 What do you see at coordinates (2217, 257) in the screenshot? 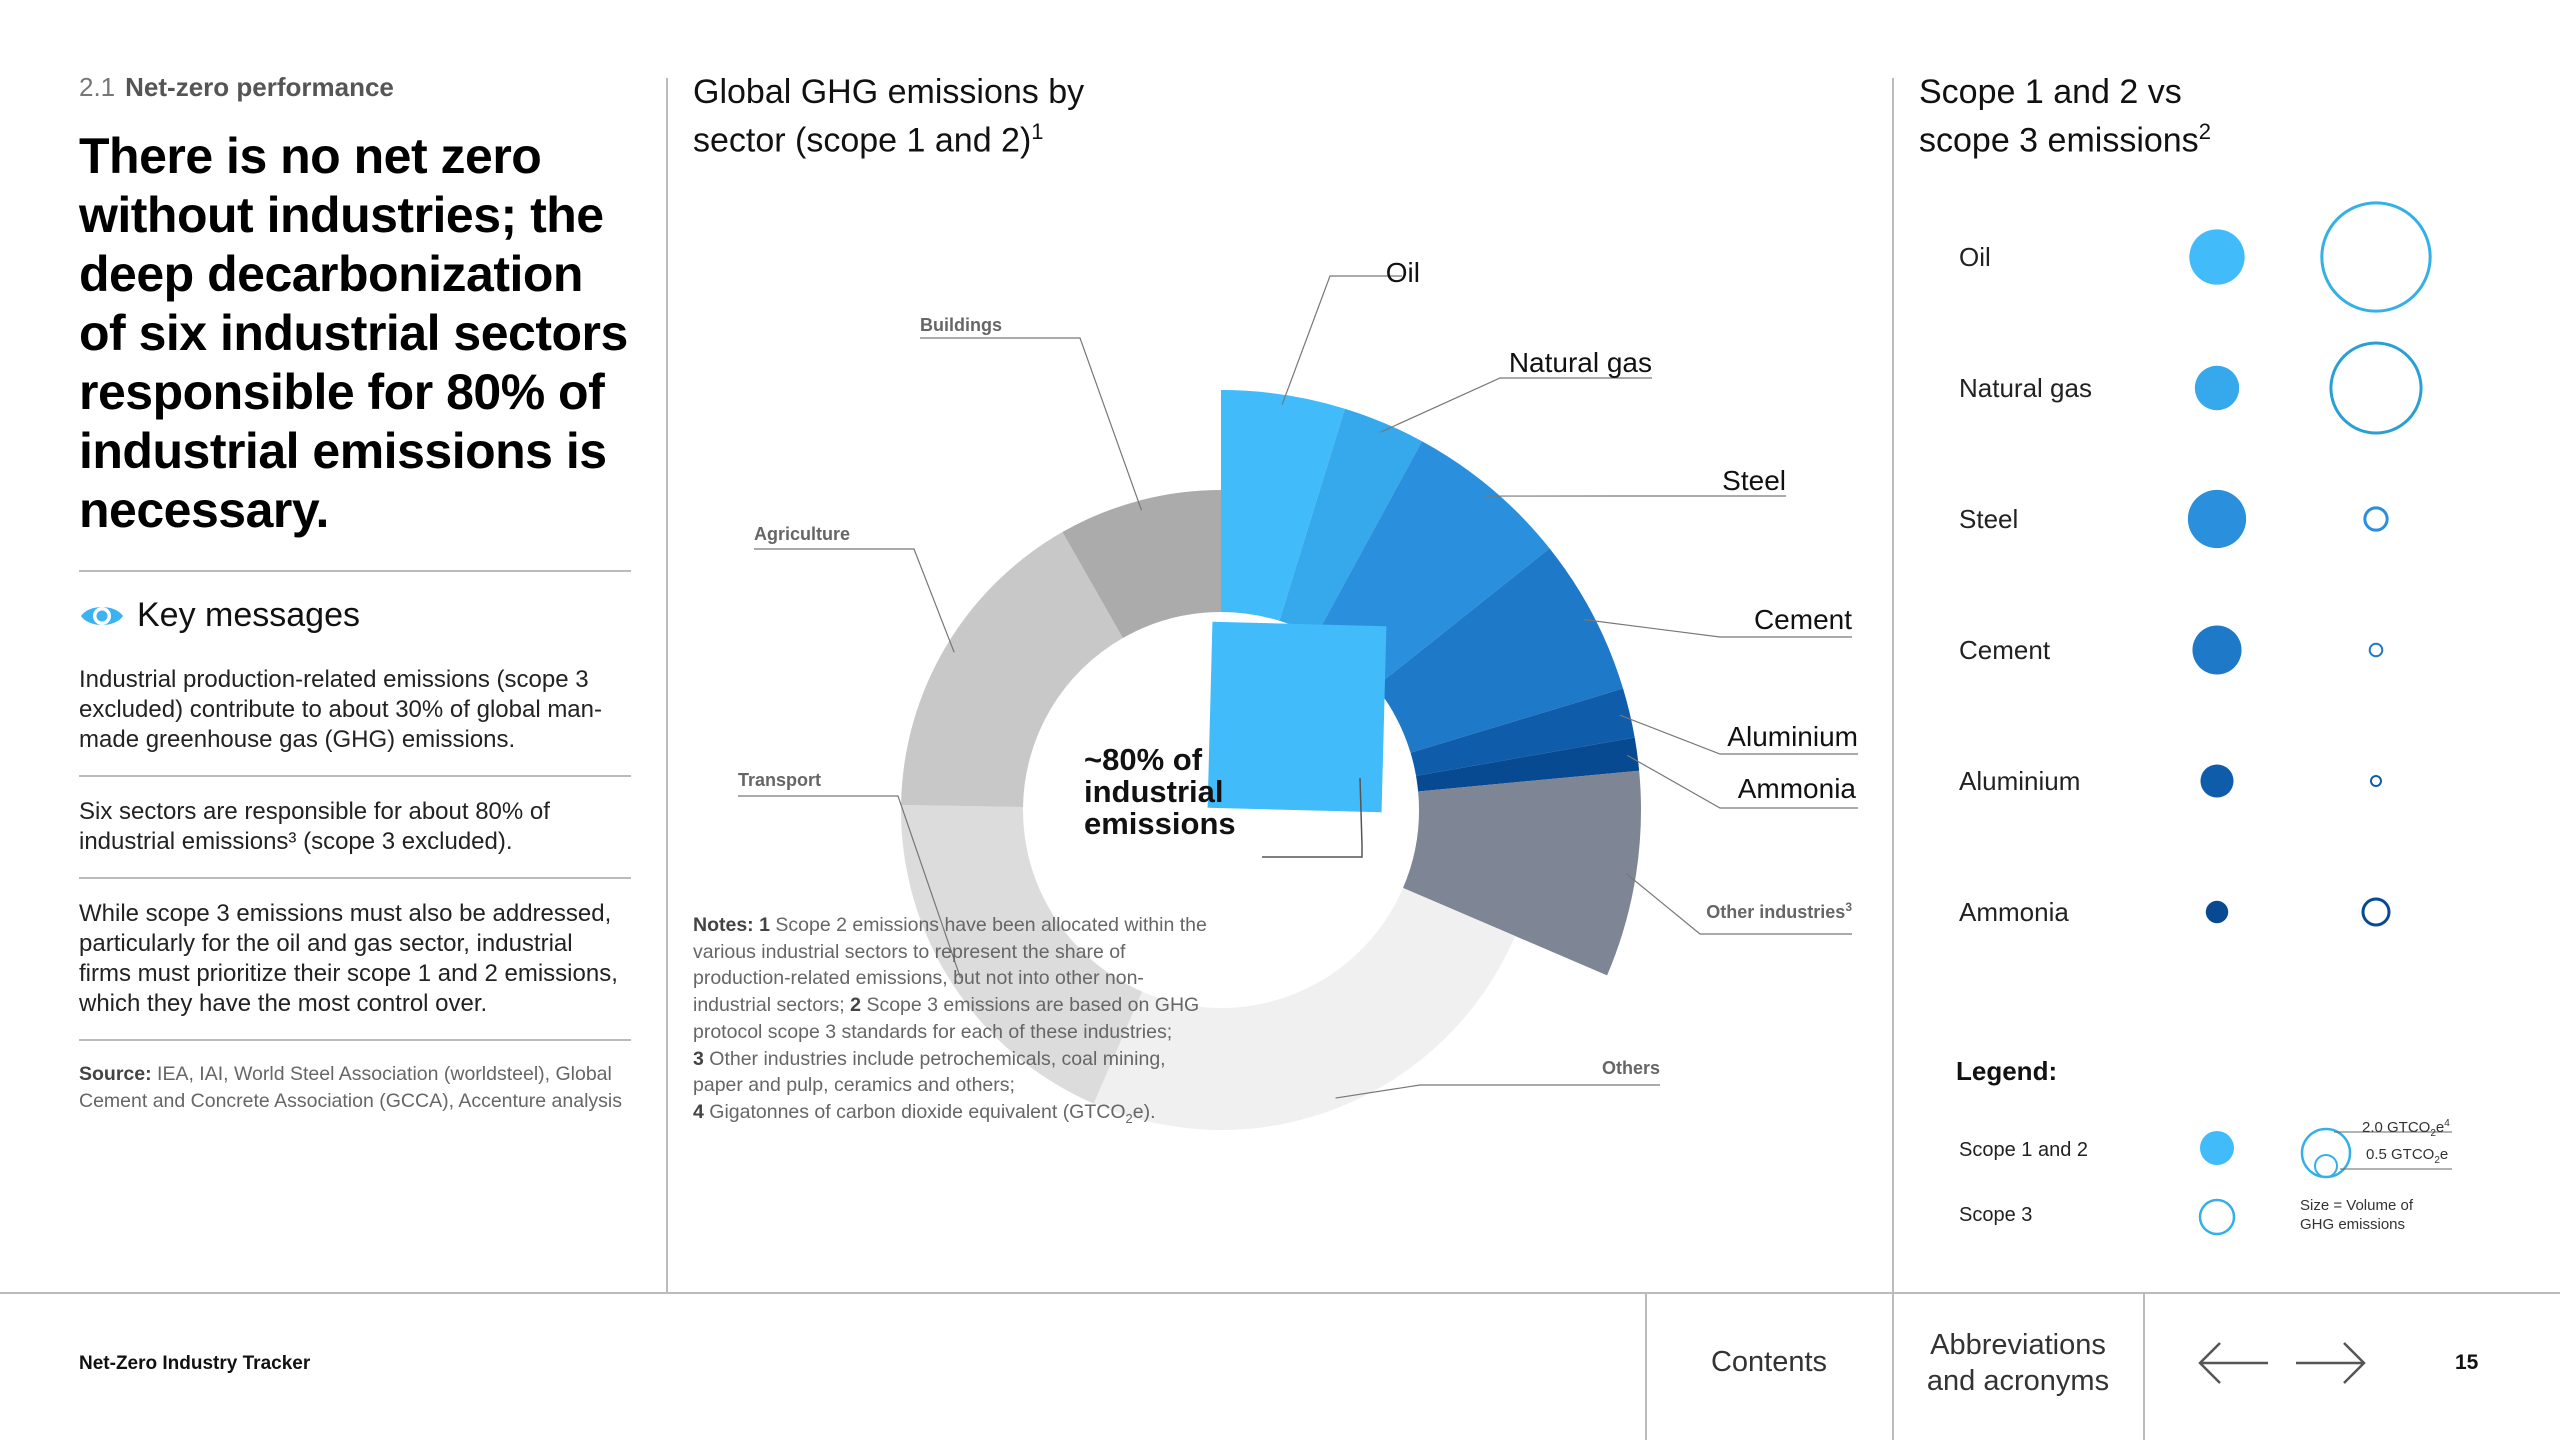
I see `bubble-scope12-oil` at bounding box center [2217, 257].